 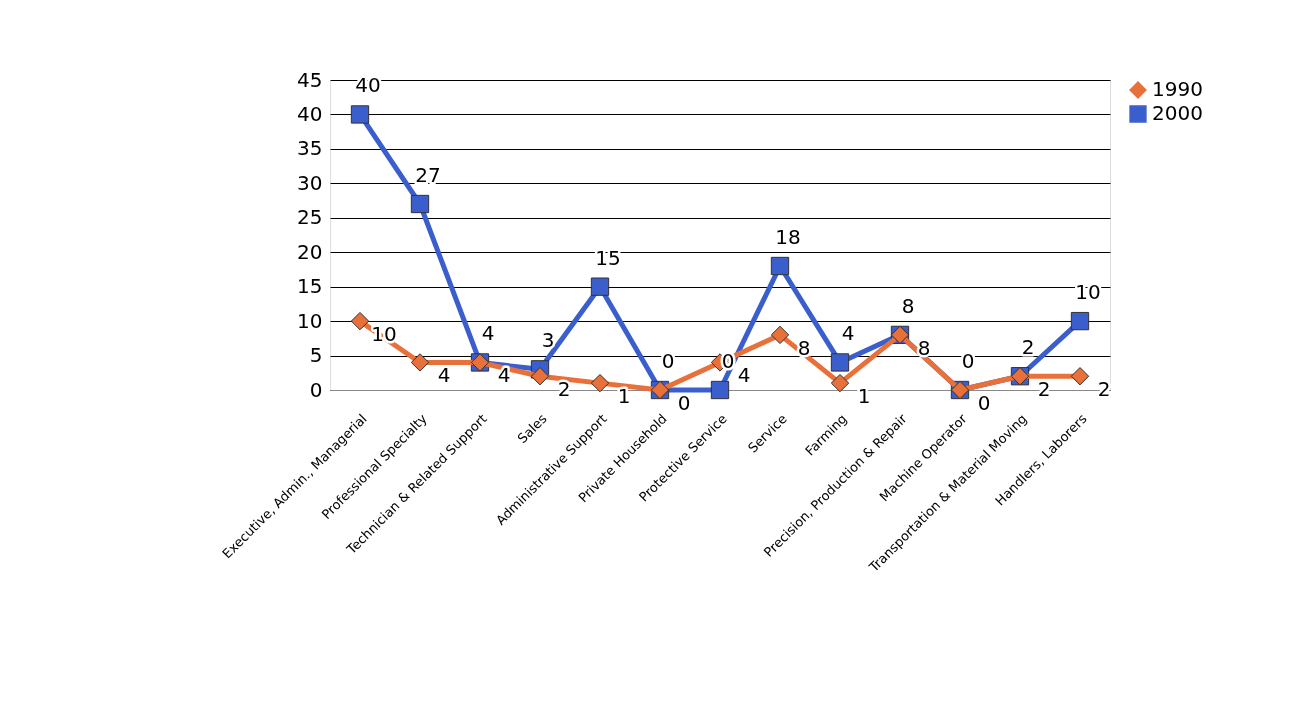 What do you see at coordinates (788, 237) in the screenshot?
I see `data-label: 18` at bounding box center [788, 237].